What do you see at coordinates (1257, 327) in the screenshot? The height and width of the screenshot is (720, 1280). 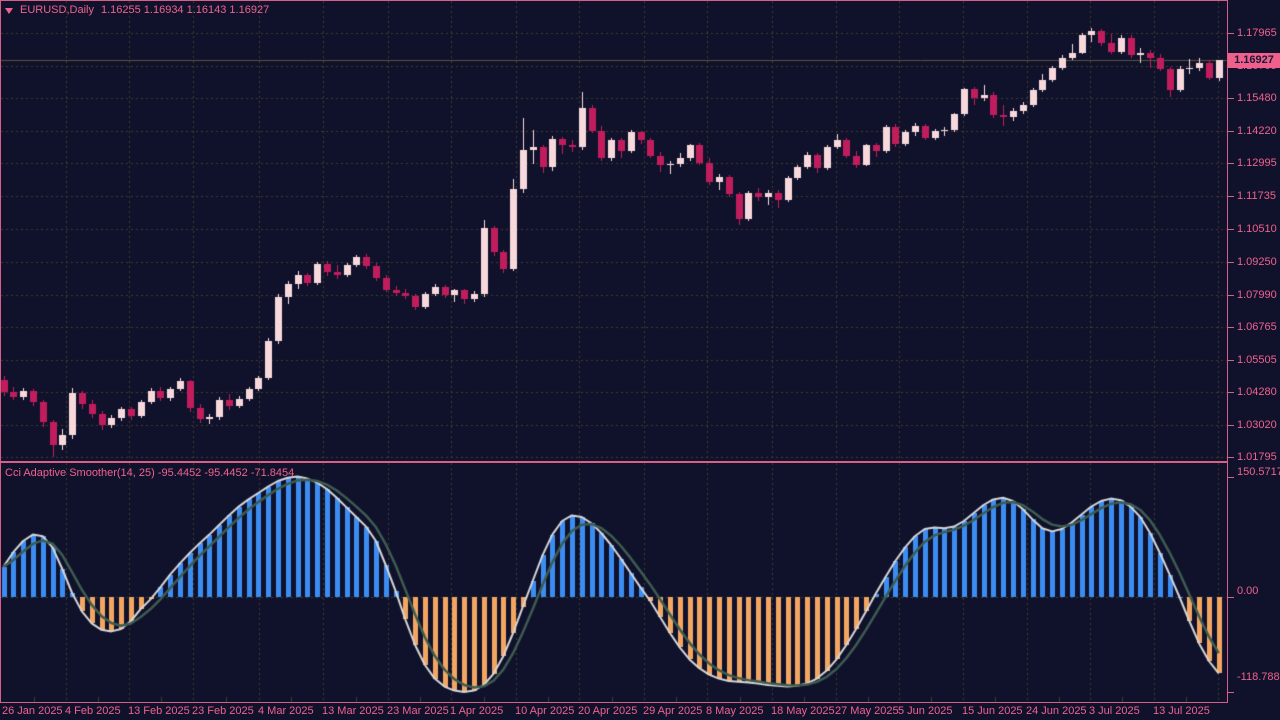 I see `price-axis-label: 1.06765` at bounding box center [1257, 327].